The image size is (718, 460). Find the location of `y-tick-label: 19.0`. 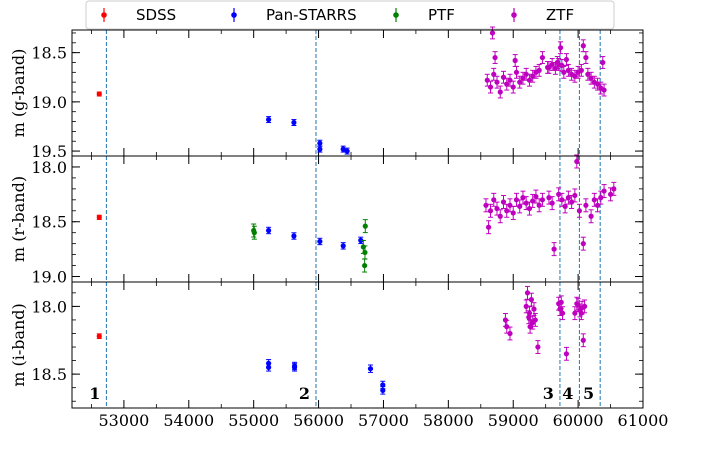

y-tick-label: 19.0 is located at coordinates (49, 102).